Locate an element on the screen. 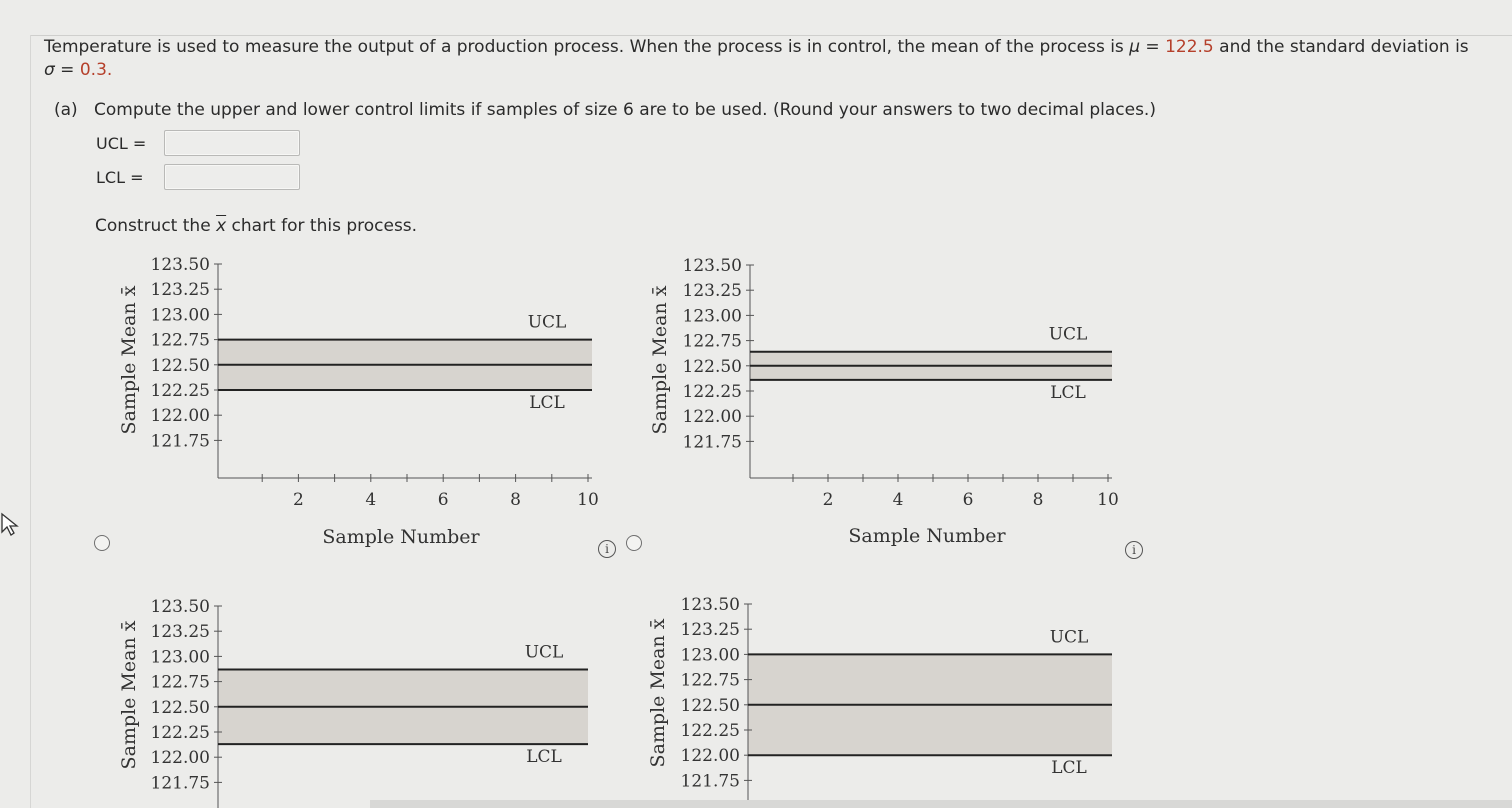 This screenshot has width=1512, height=808. chart-4-ytick-label: 122.50 is located at coordinates (710, 706).